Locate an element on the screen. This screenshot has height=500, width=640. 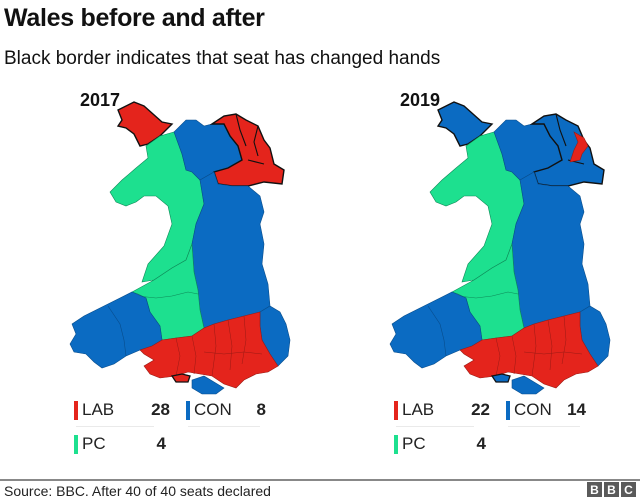
legend-2019: LAB 22 CON 14 PC 4 is located at coordinates (514, 428).